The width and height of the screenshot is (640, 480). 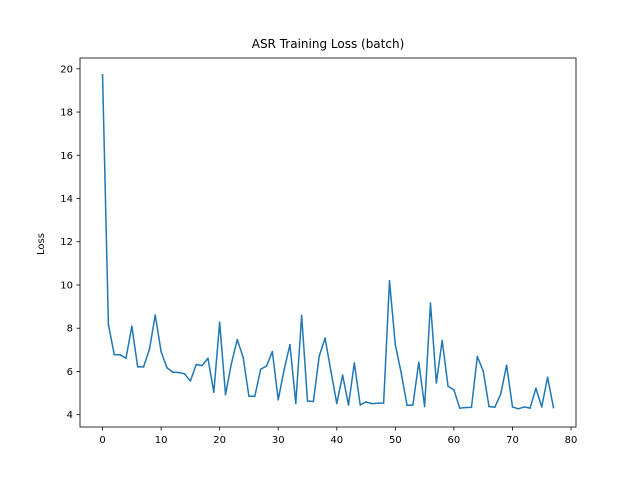 I want to click on x-tick-label: 10, so click(x=161, y=440).